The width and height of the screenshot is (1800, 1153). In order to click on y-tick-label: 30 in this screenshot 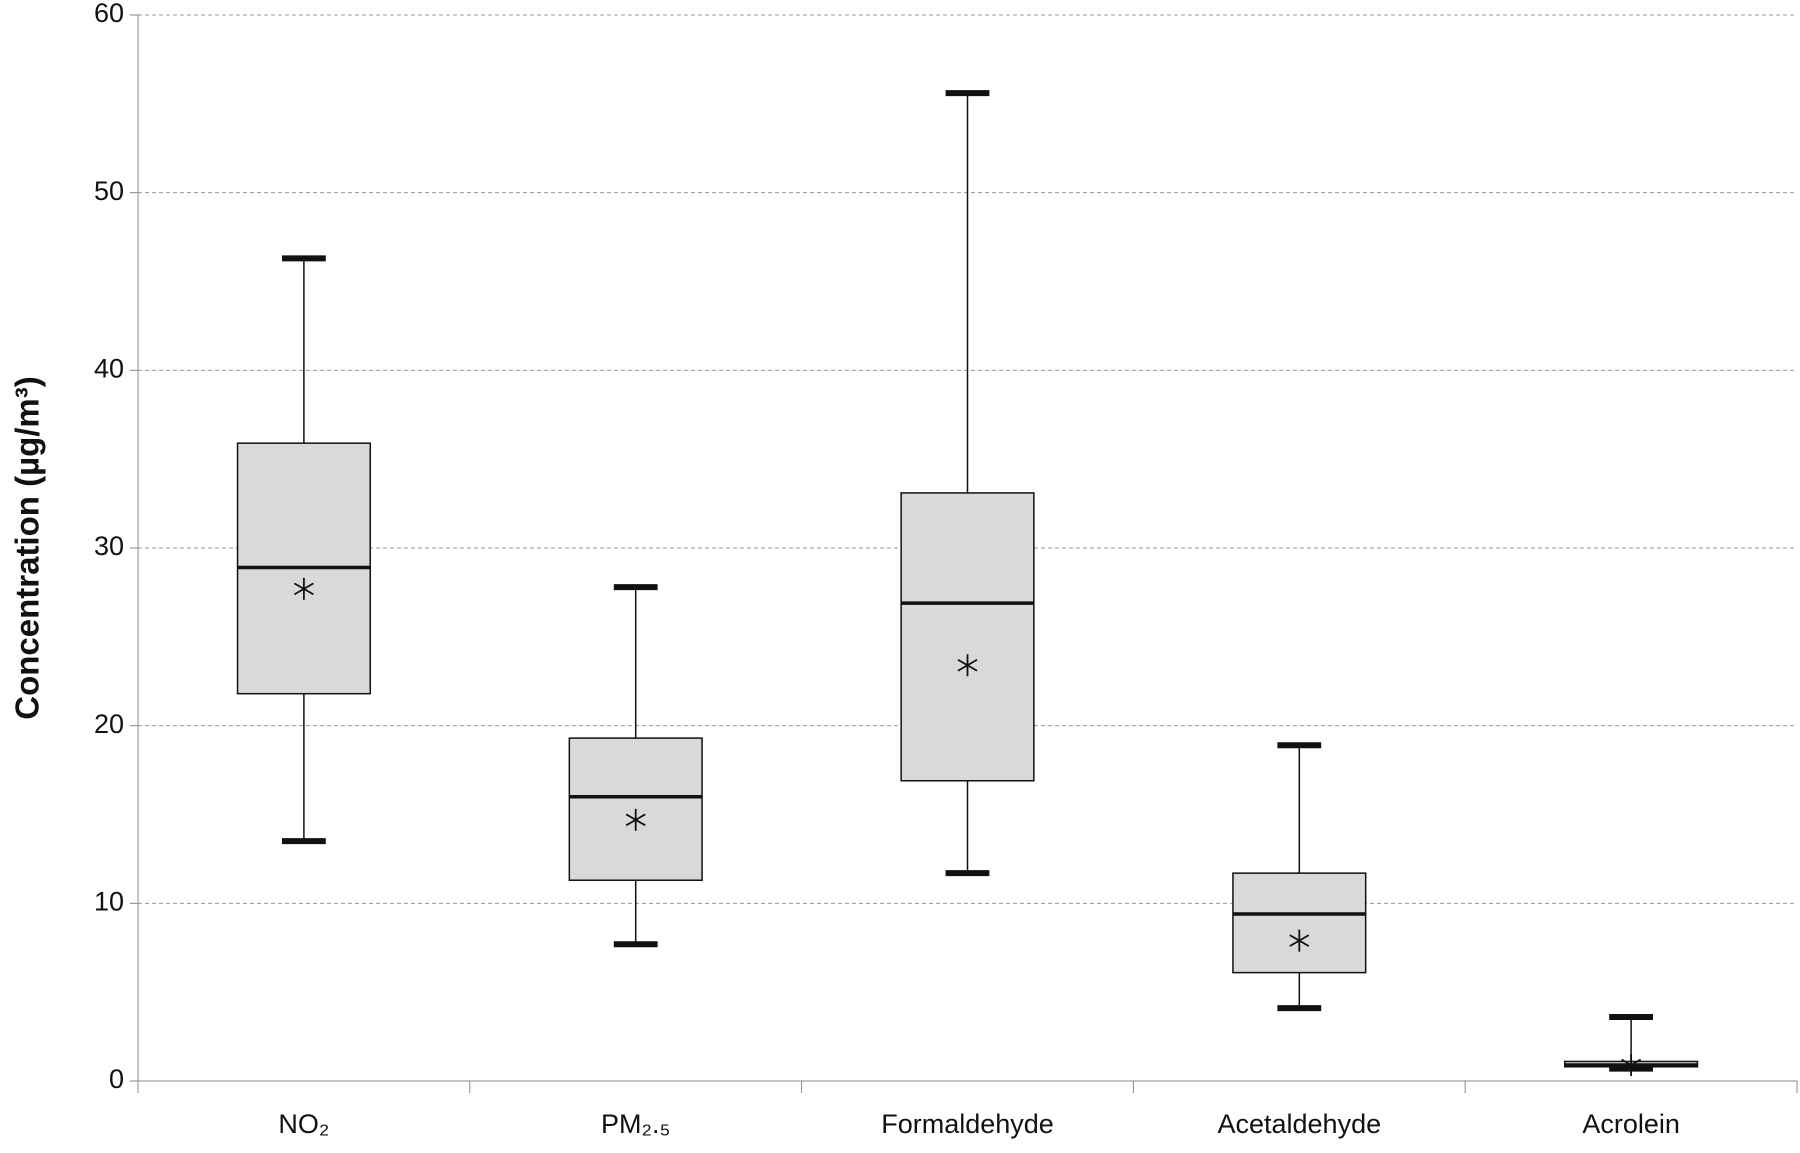, I will do `click(109, 546)`.